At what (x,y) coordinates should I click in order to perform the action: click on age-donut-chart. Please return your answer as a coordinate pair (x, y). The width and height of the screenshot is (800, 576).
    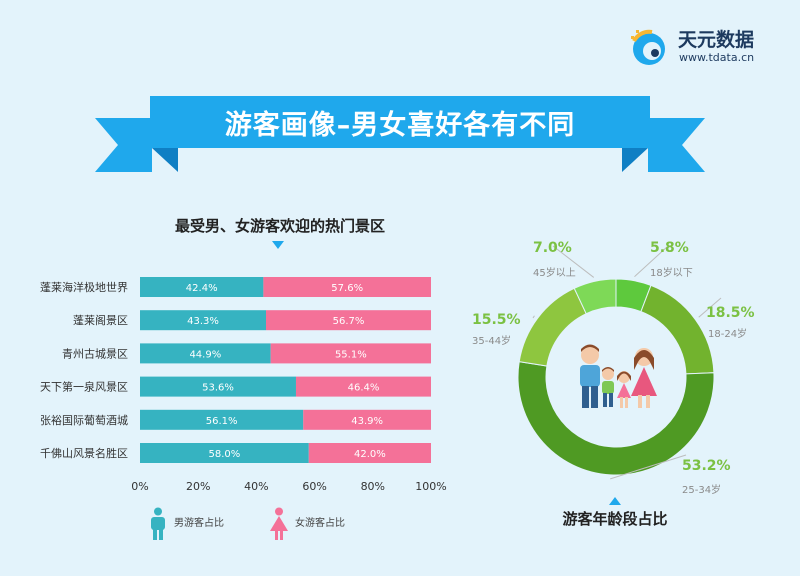
    Looking at the image, I should click on (619, 362).